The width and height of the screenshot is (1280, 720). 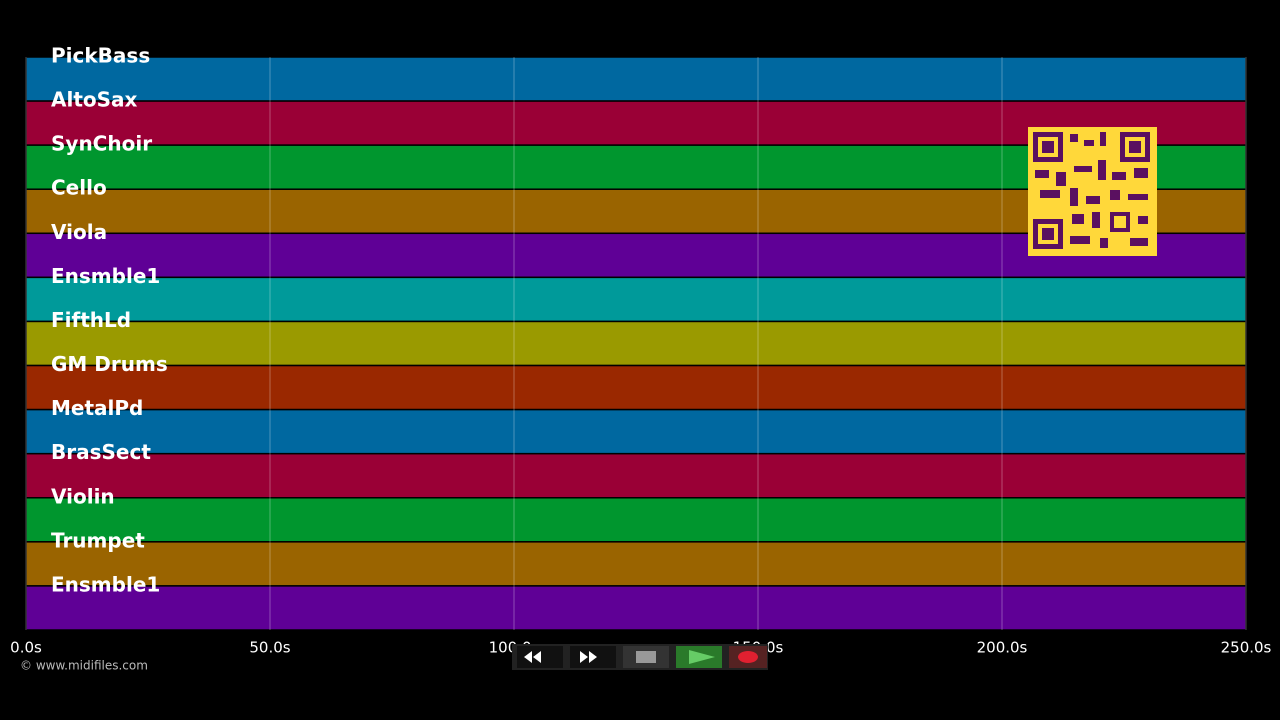 I want to click on track-name: Cello, so click(x=79, y=188).